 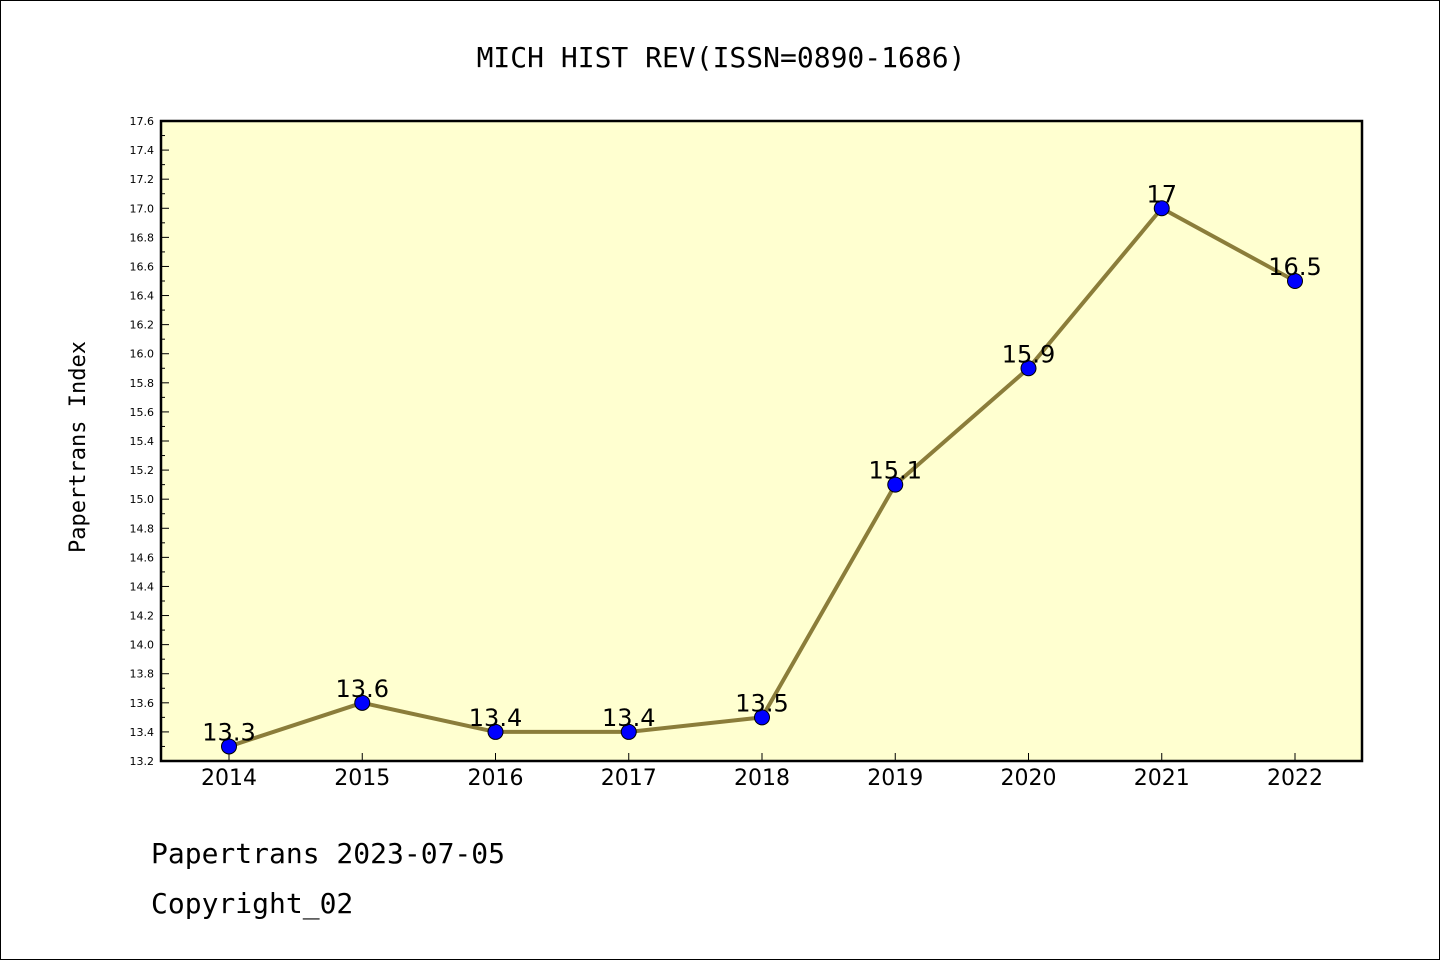 What do you see at coordinates (142, 383) in the screenshot?
I see `y-tick-label: 15.8` at bounding box center [142, 383].